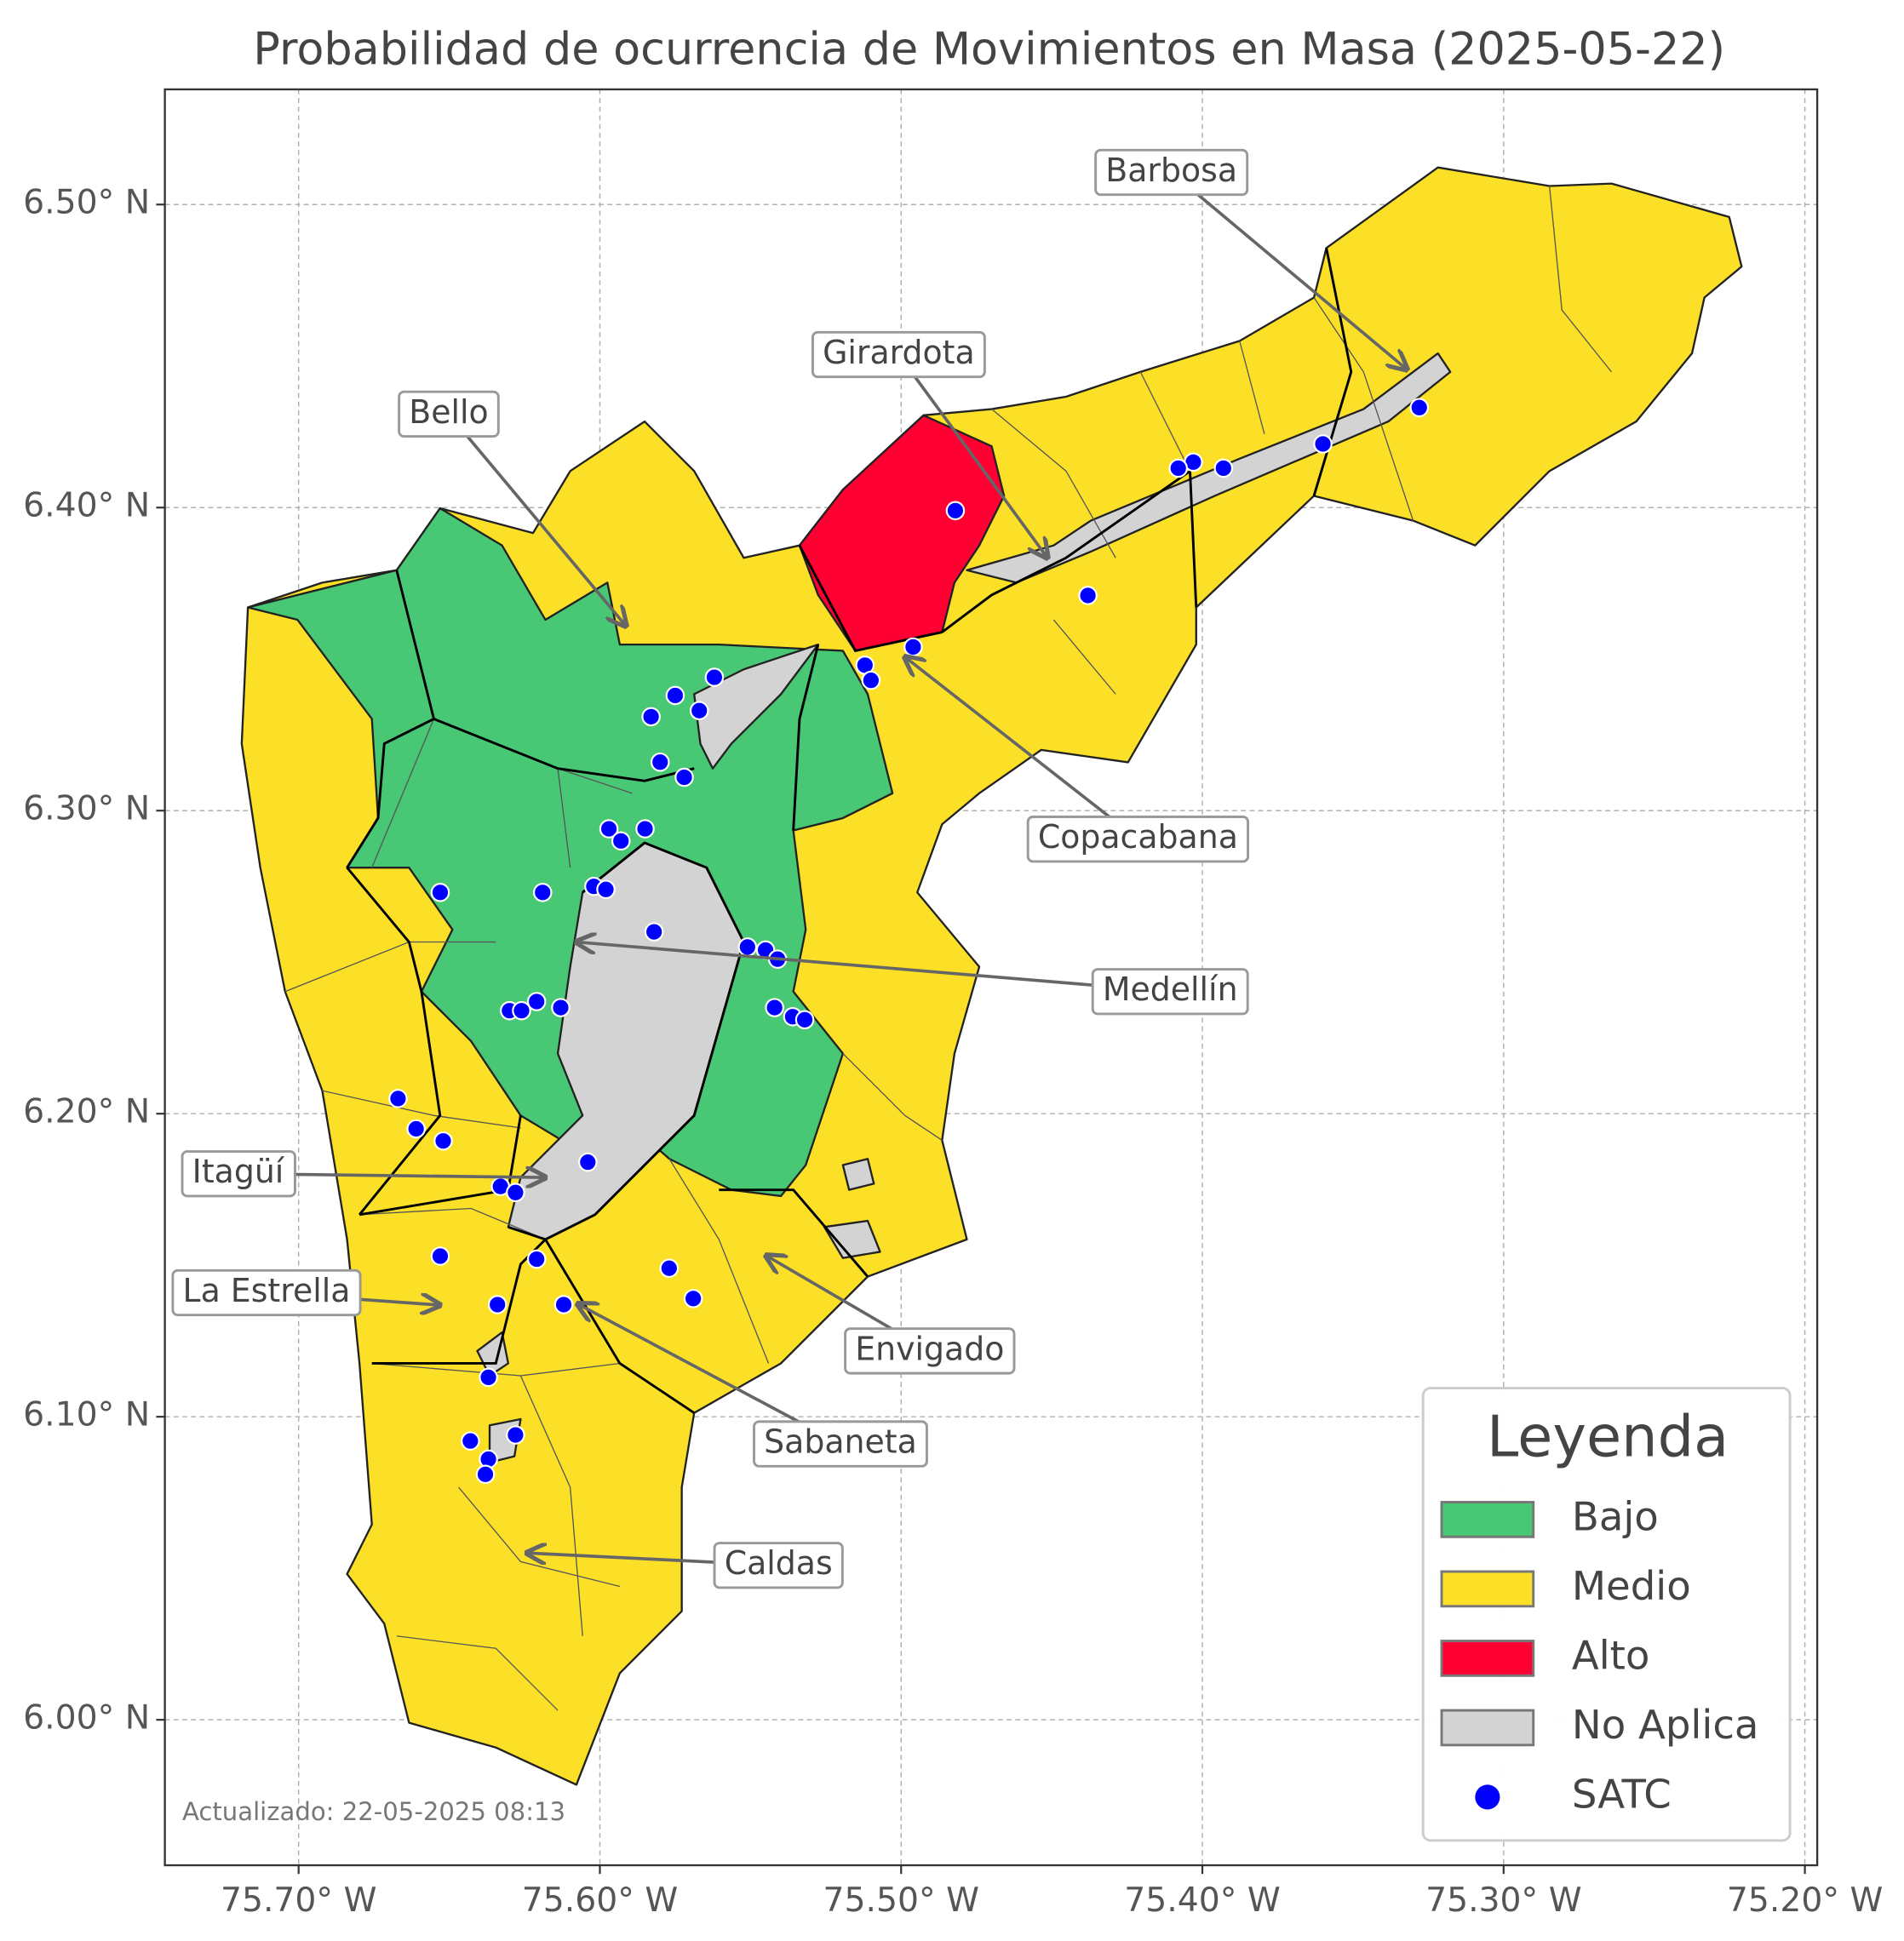  What do you see at coordinates (1503, 1901) in the screenshot?
I see `x-tick-label: 75.30° W` at bounding box center [1503, 1901].